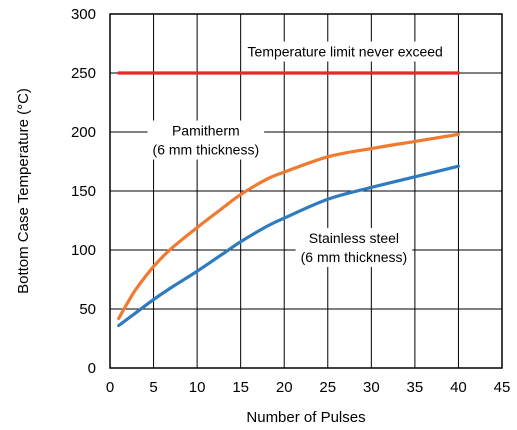  I want to click on x-tick-label: 25, so click(327, 387).